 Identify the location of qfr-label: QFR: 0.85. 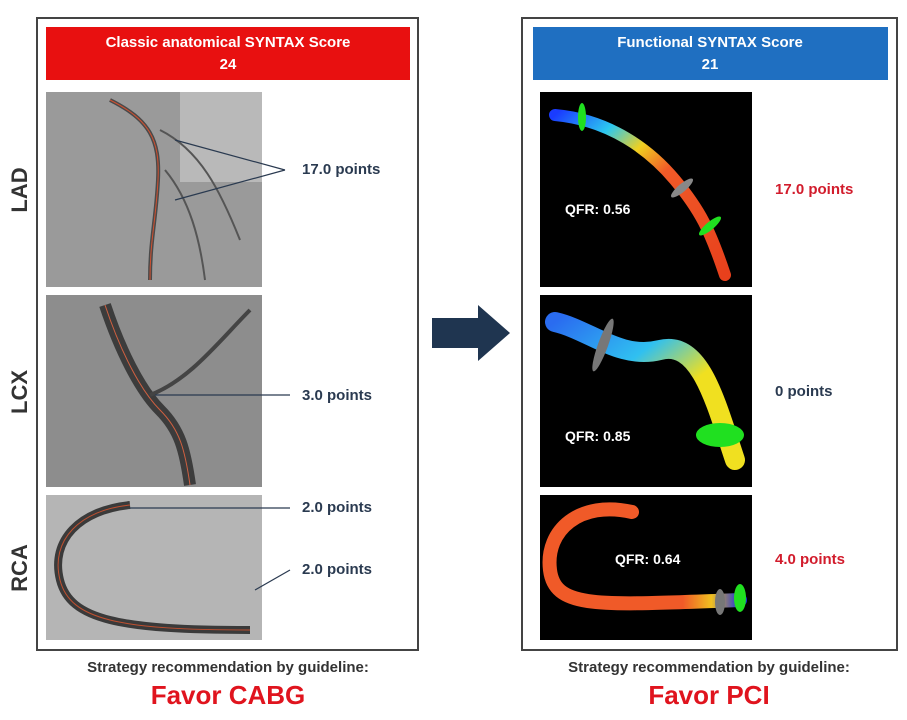
(598, 436).